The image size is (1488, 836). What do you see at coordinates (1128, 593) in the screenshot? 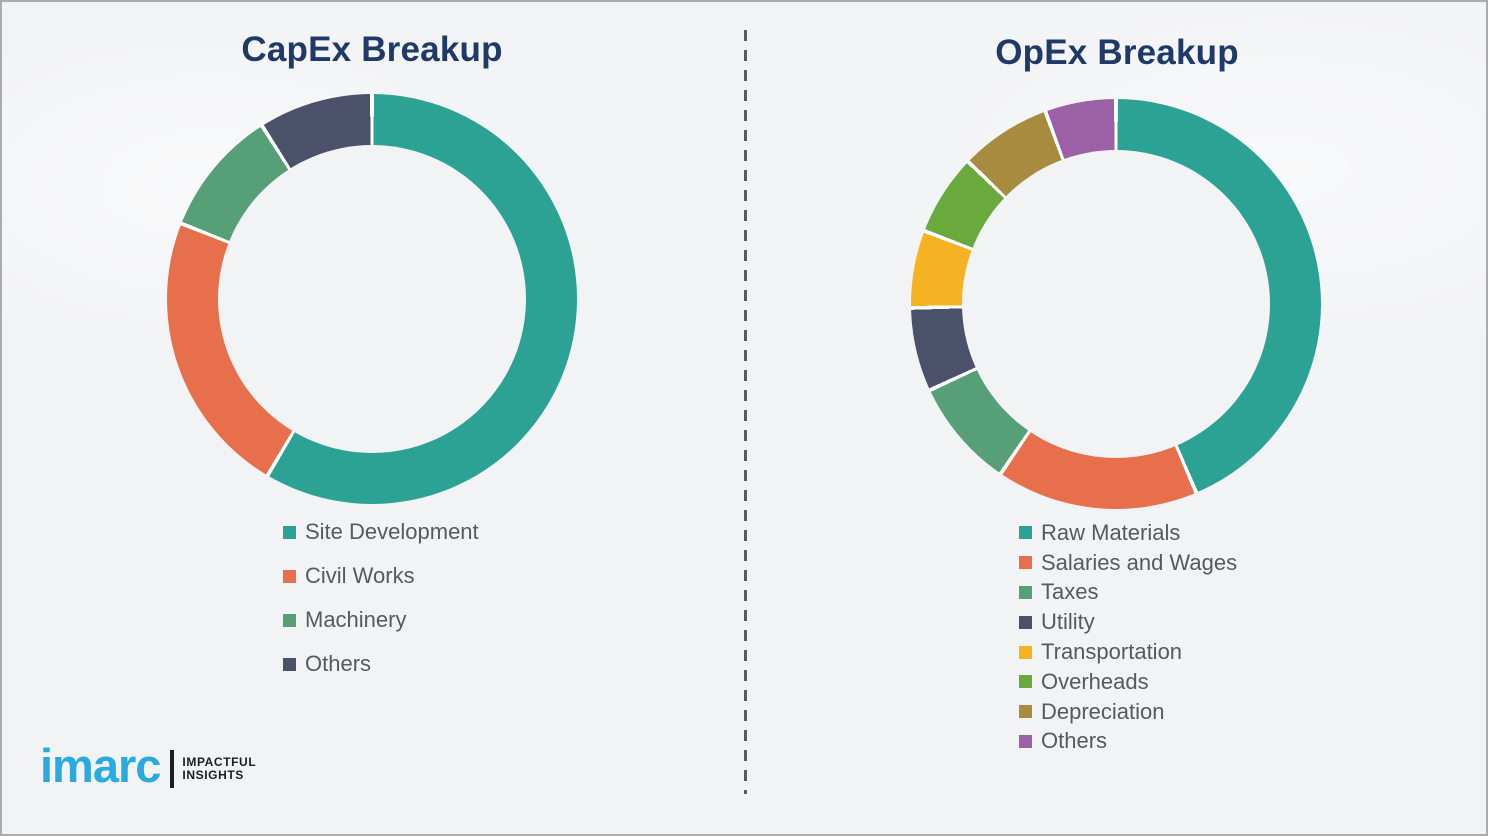
I see `opex-legend-item-taxes: Taxes` at bounding box center [1128, 593].